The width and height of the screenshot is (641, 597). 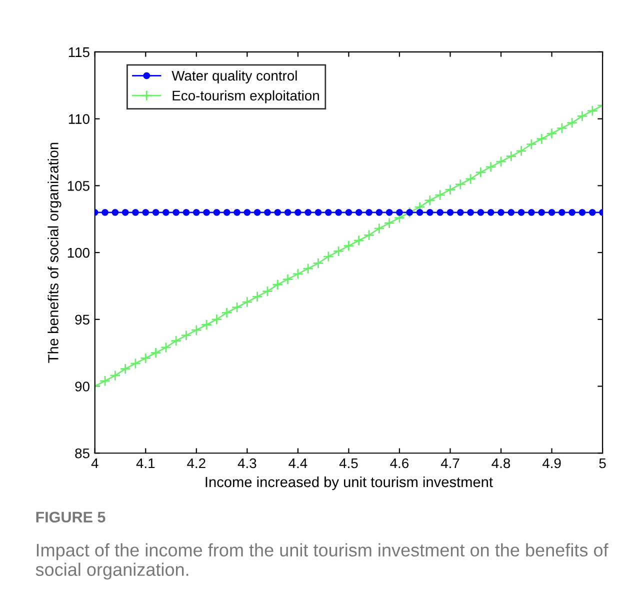 What do you see at coordinates (501, 463) in the screenshot?
I see `x-tick-label: 4.8` at bounding box center [501, 463].